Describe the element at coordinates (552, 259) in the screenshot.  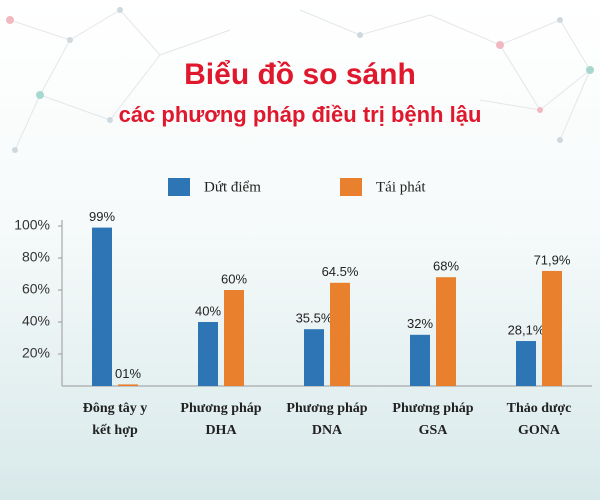
I see `value-label: 71,9%` at that location.